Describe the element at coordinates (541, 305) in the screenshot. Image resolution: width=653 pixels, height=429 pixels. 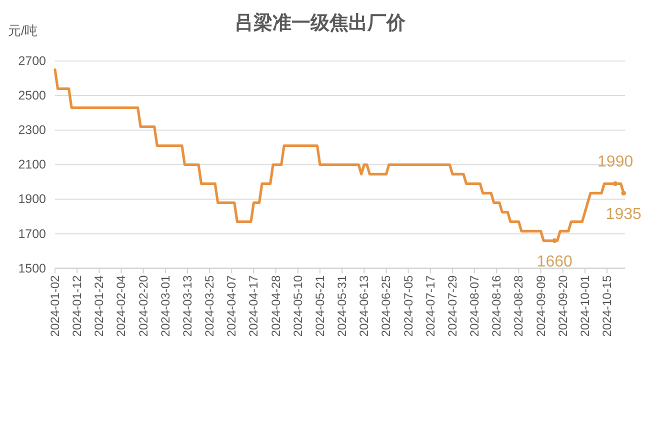
I see `x-tick-label: 2024-09-09` at that location.